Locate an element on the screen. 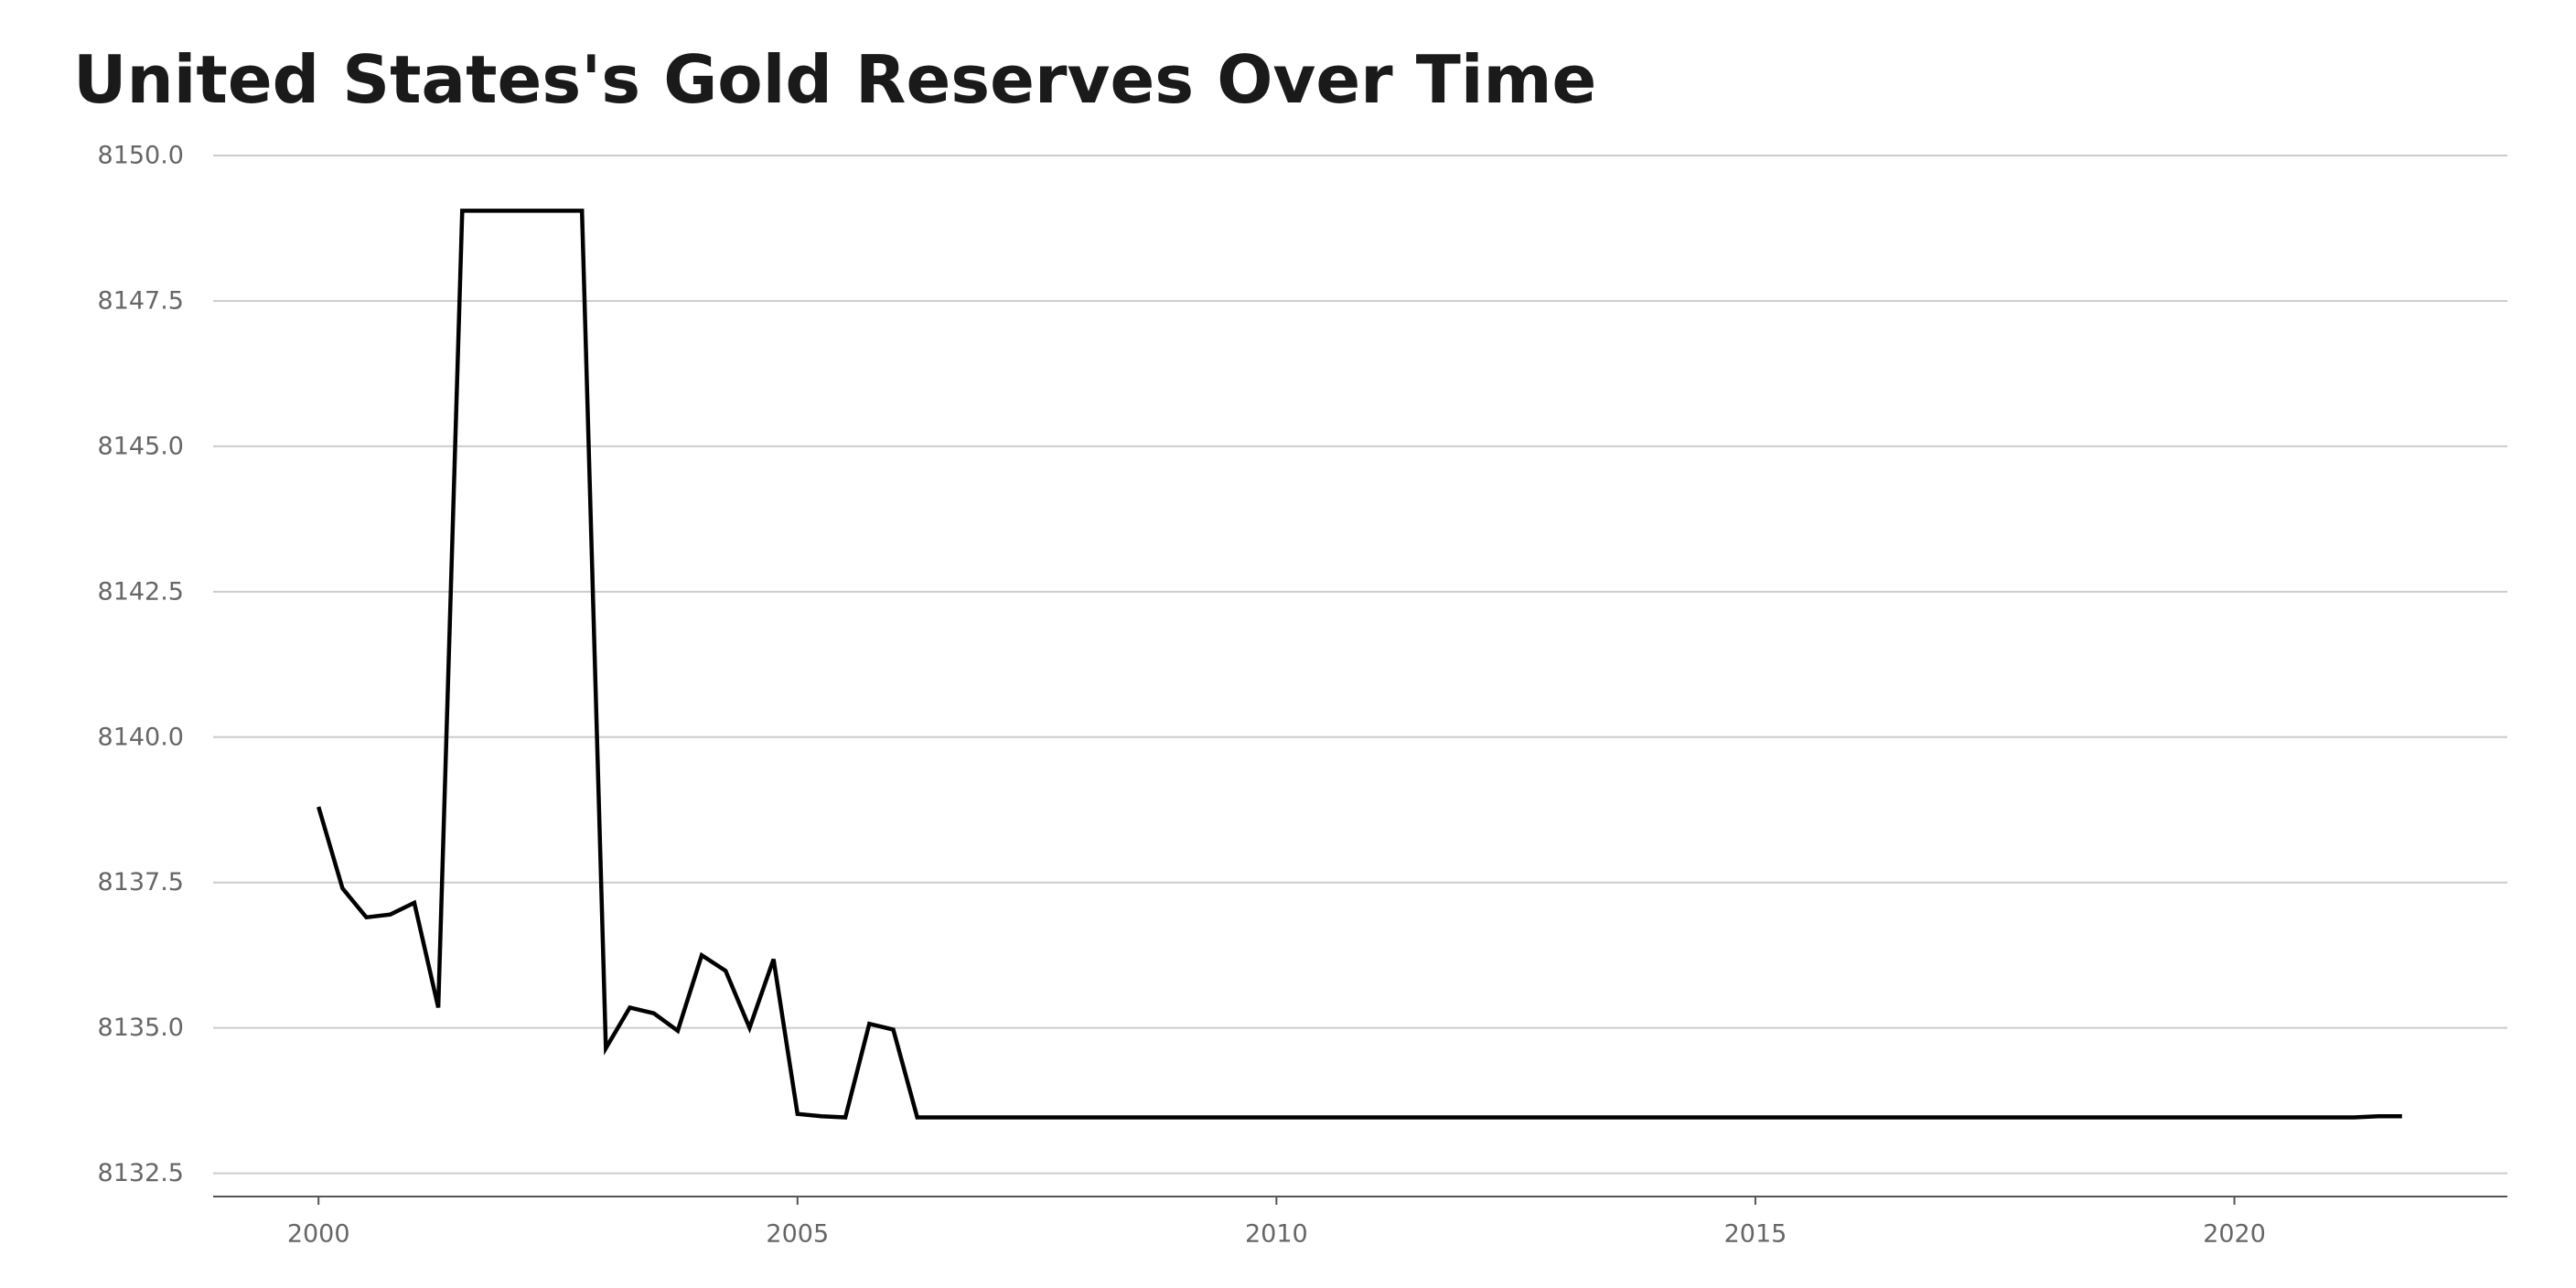 The image size is (2576, 1288). y-tick-label: 8142.5 is located at coordinates (141, 592).